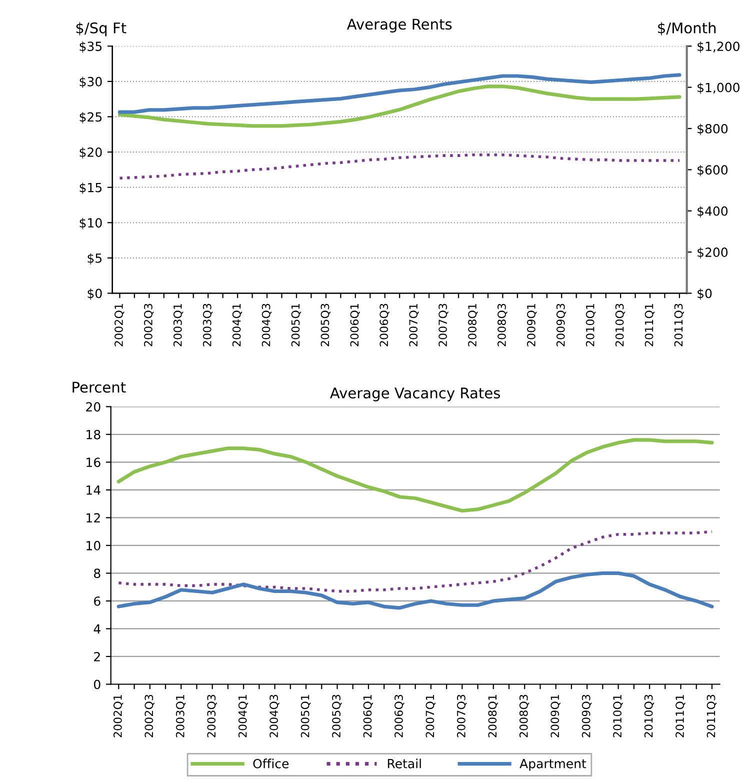 This screenshot has width=749, height=782. Describe the element at coordinates (415, 395) in the screenshot. I see `chart-title: Average Vacancy Rates` at that location.